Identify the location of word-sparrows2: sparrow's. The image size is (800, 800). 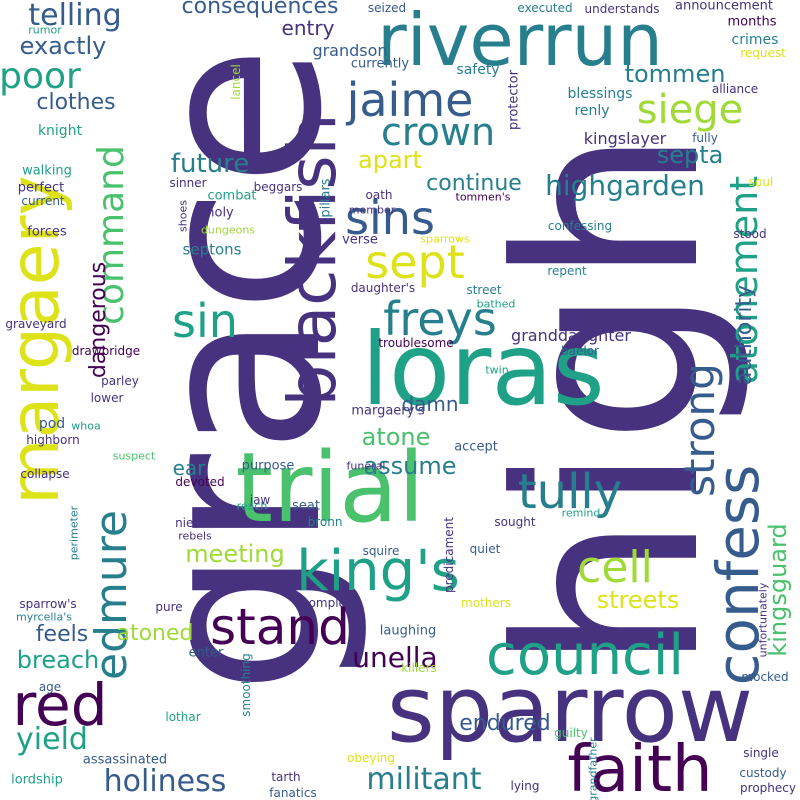
(48, 604).